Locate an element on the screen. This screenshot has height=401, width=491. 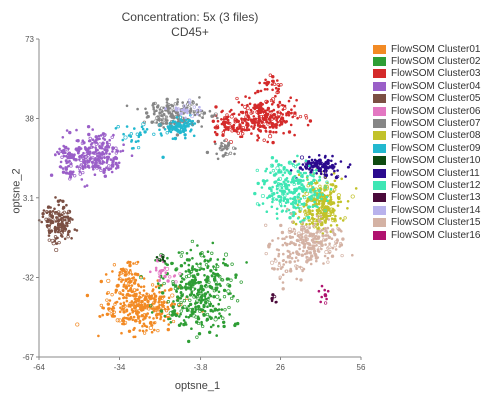
legend-label: FlowSOM Cluster08 is located at coordinates (436, 136).